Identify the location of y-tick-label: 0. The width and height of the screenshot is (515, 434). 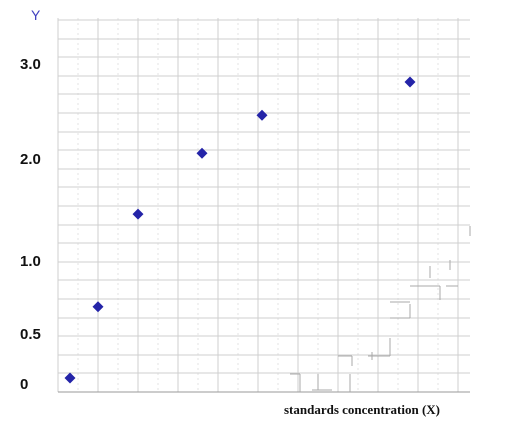
(24, 384).